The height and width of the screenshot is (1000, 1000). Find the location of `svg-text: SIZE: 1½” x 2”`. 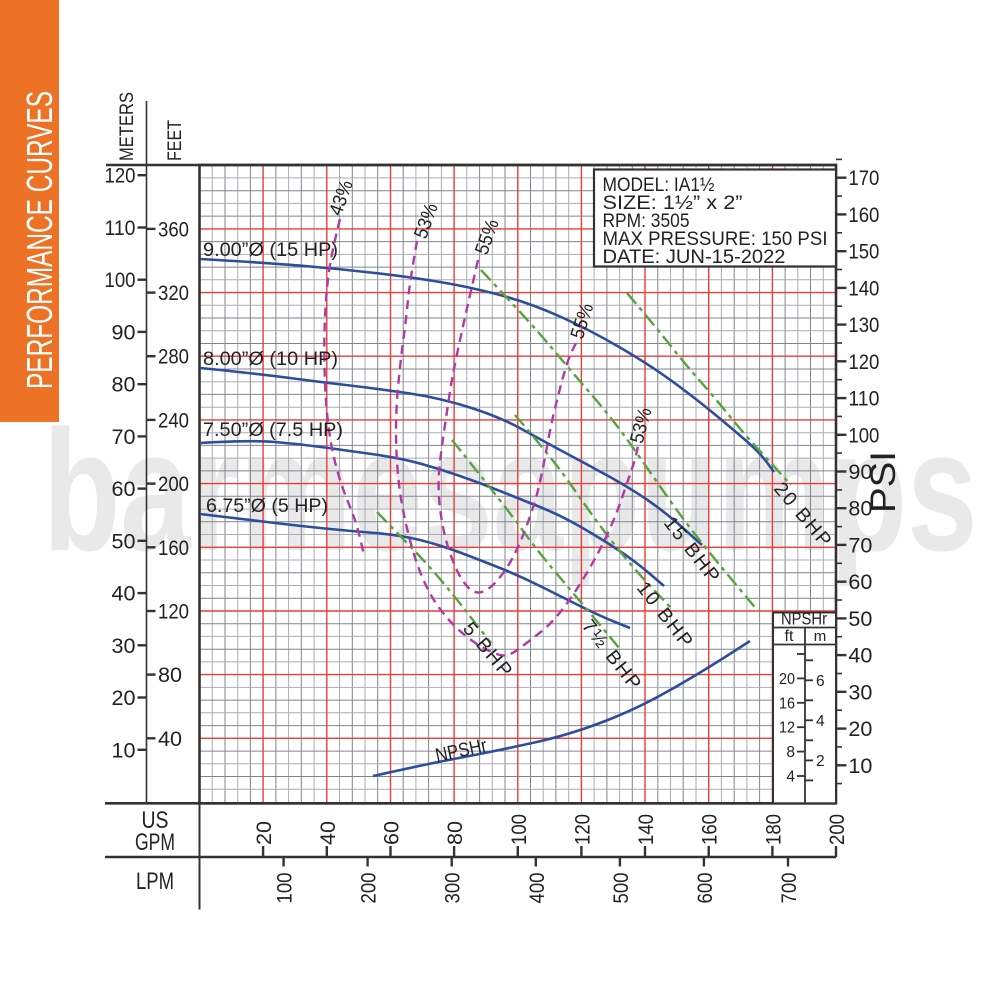

svg-text: SIZE: 1½” x 2” is located at coordinates (673, 203).